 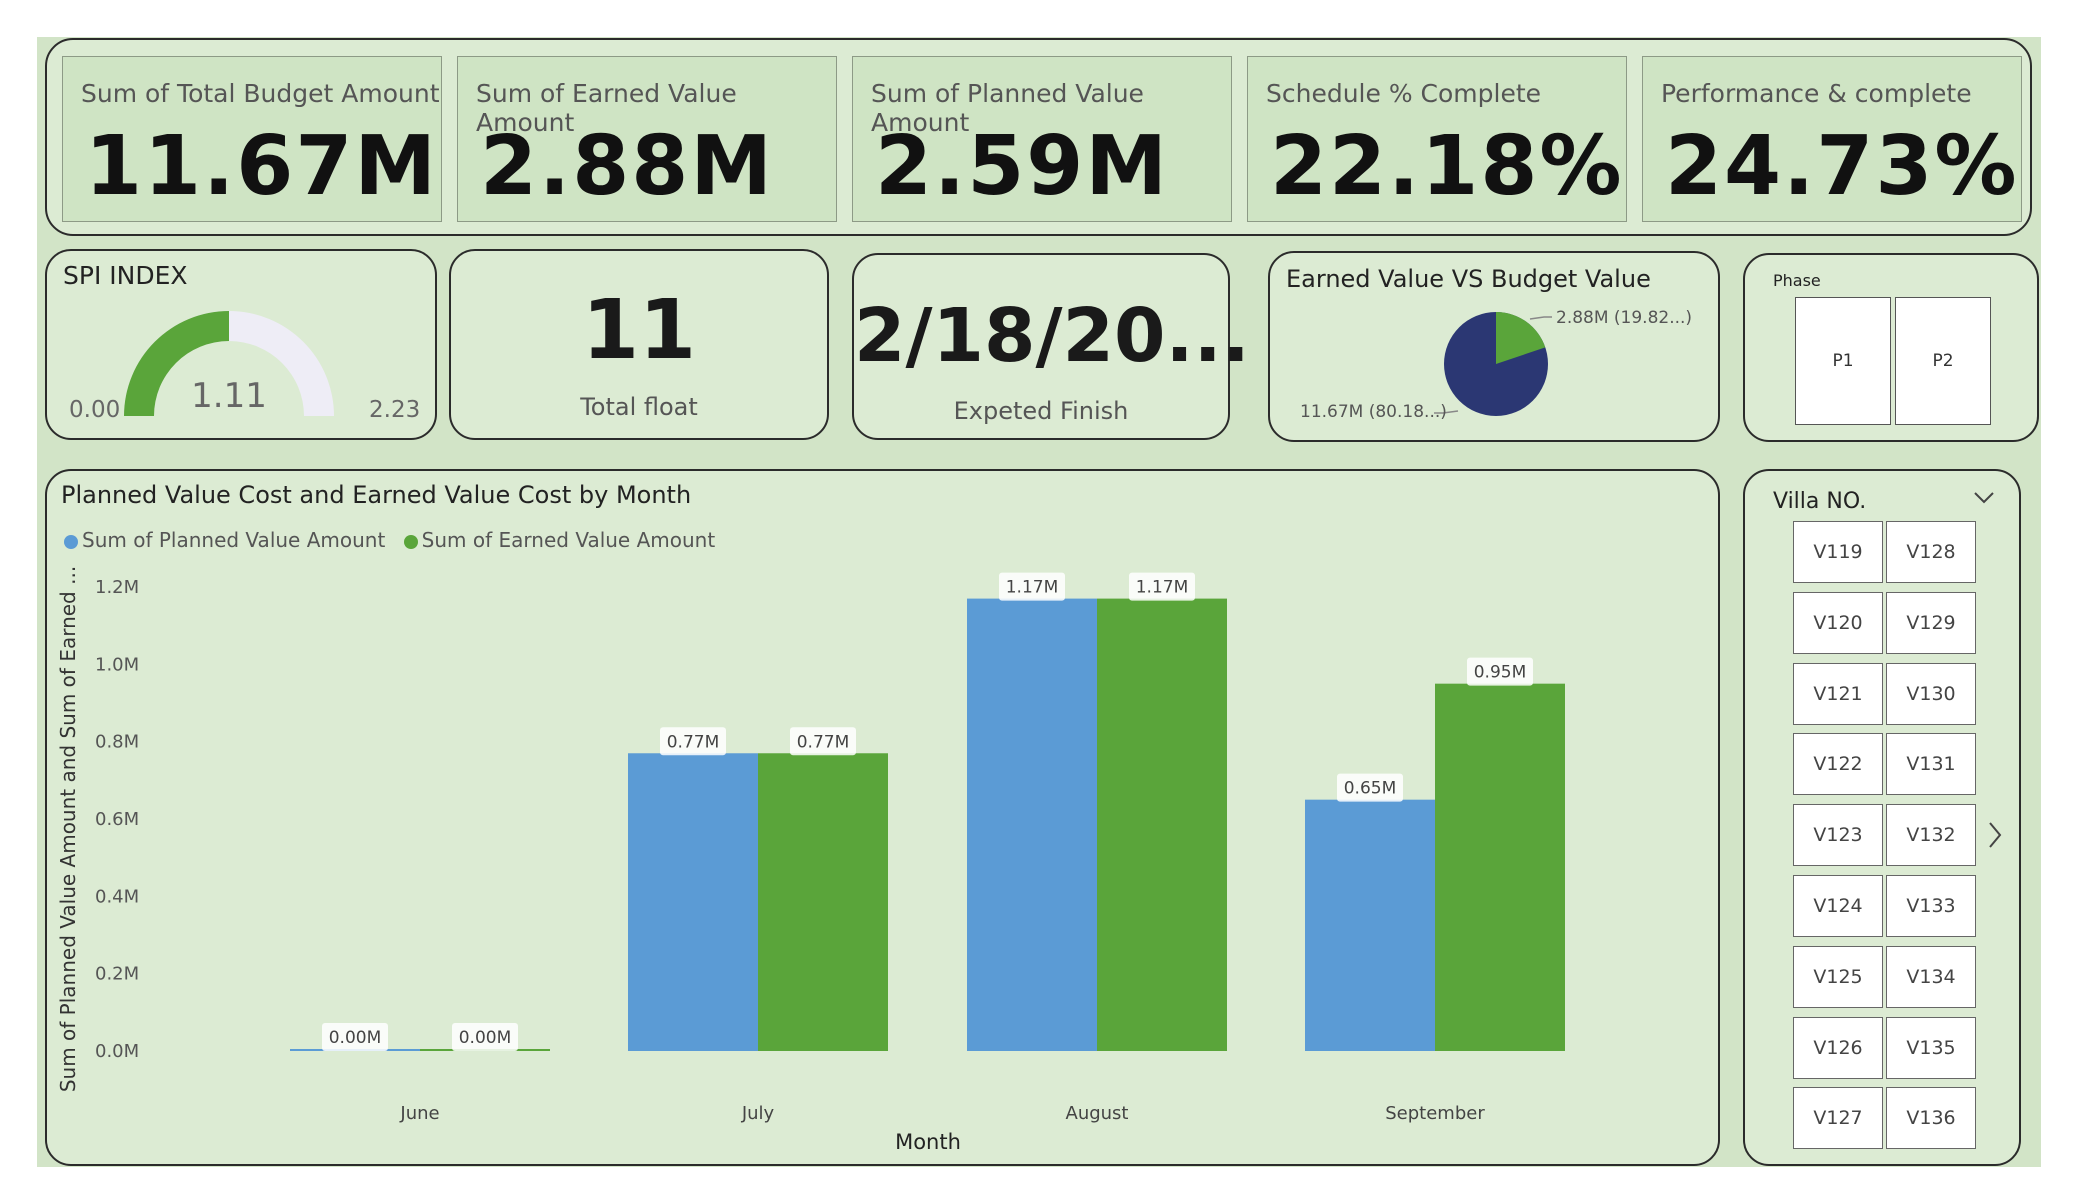 What do you see at coordinates (1540, 318) in the screenshot?
I see `leader-line-earned` at bounding box center [1540, 318].